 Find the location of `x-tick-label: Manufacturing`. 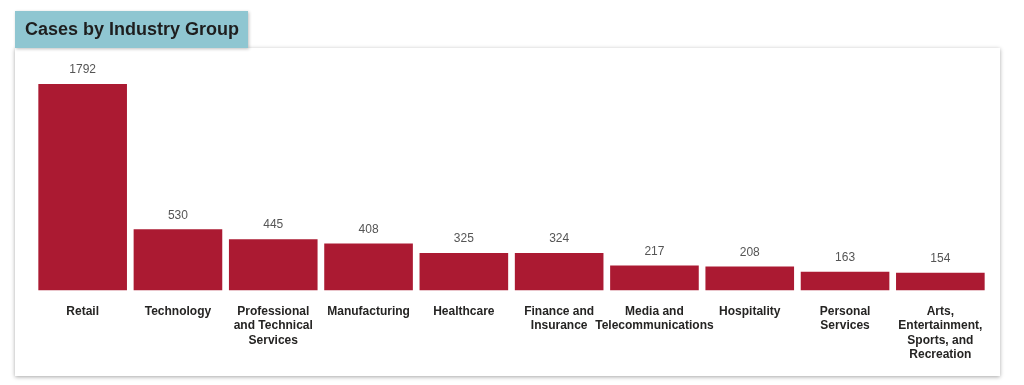

x-tick-label: Manufacturing is located at coordinates (368, 310).